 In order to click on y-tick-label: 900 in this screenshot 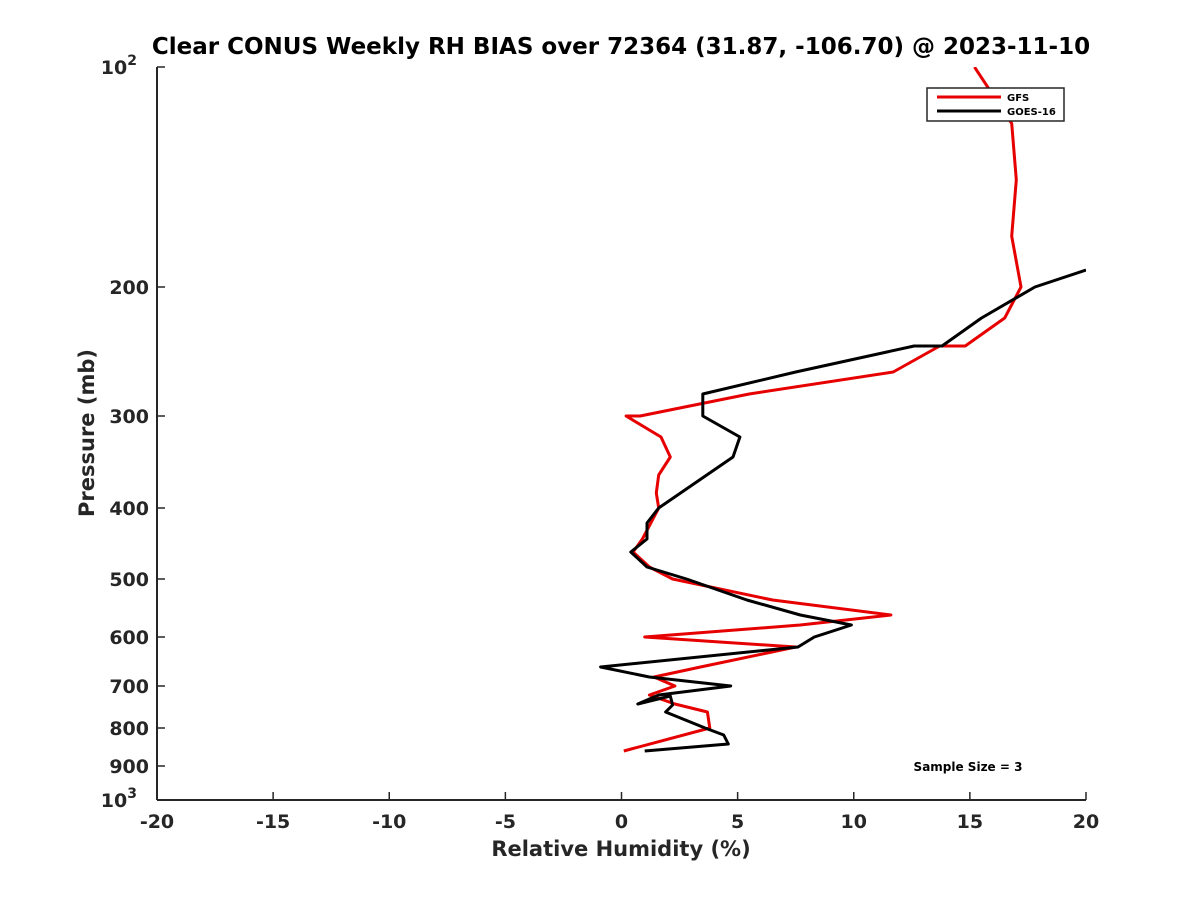, I will do `click(129, 767)`.